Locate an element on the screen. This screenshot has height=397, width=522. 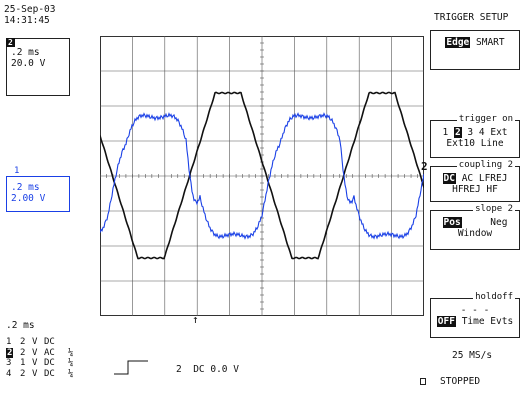
date-label: 25-Sep-03 is located at coordinates (30, 9).